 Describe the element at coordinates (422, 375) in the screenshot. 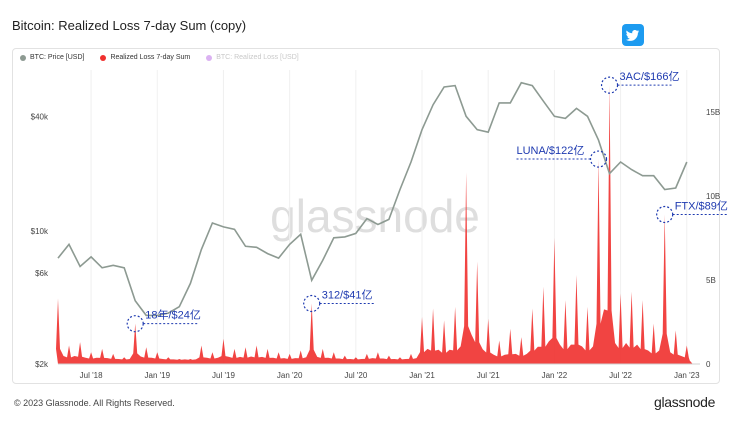

I see `x-tick-label: Jan '21` at that location.